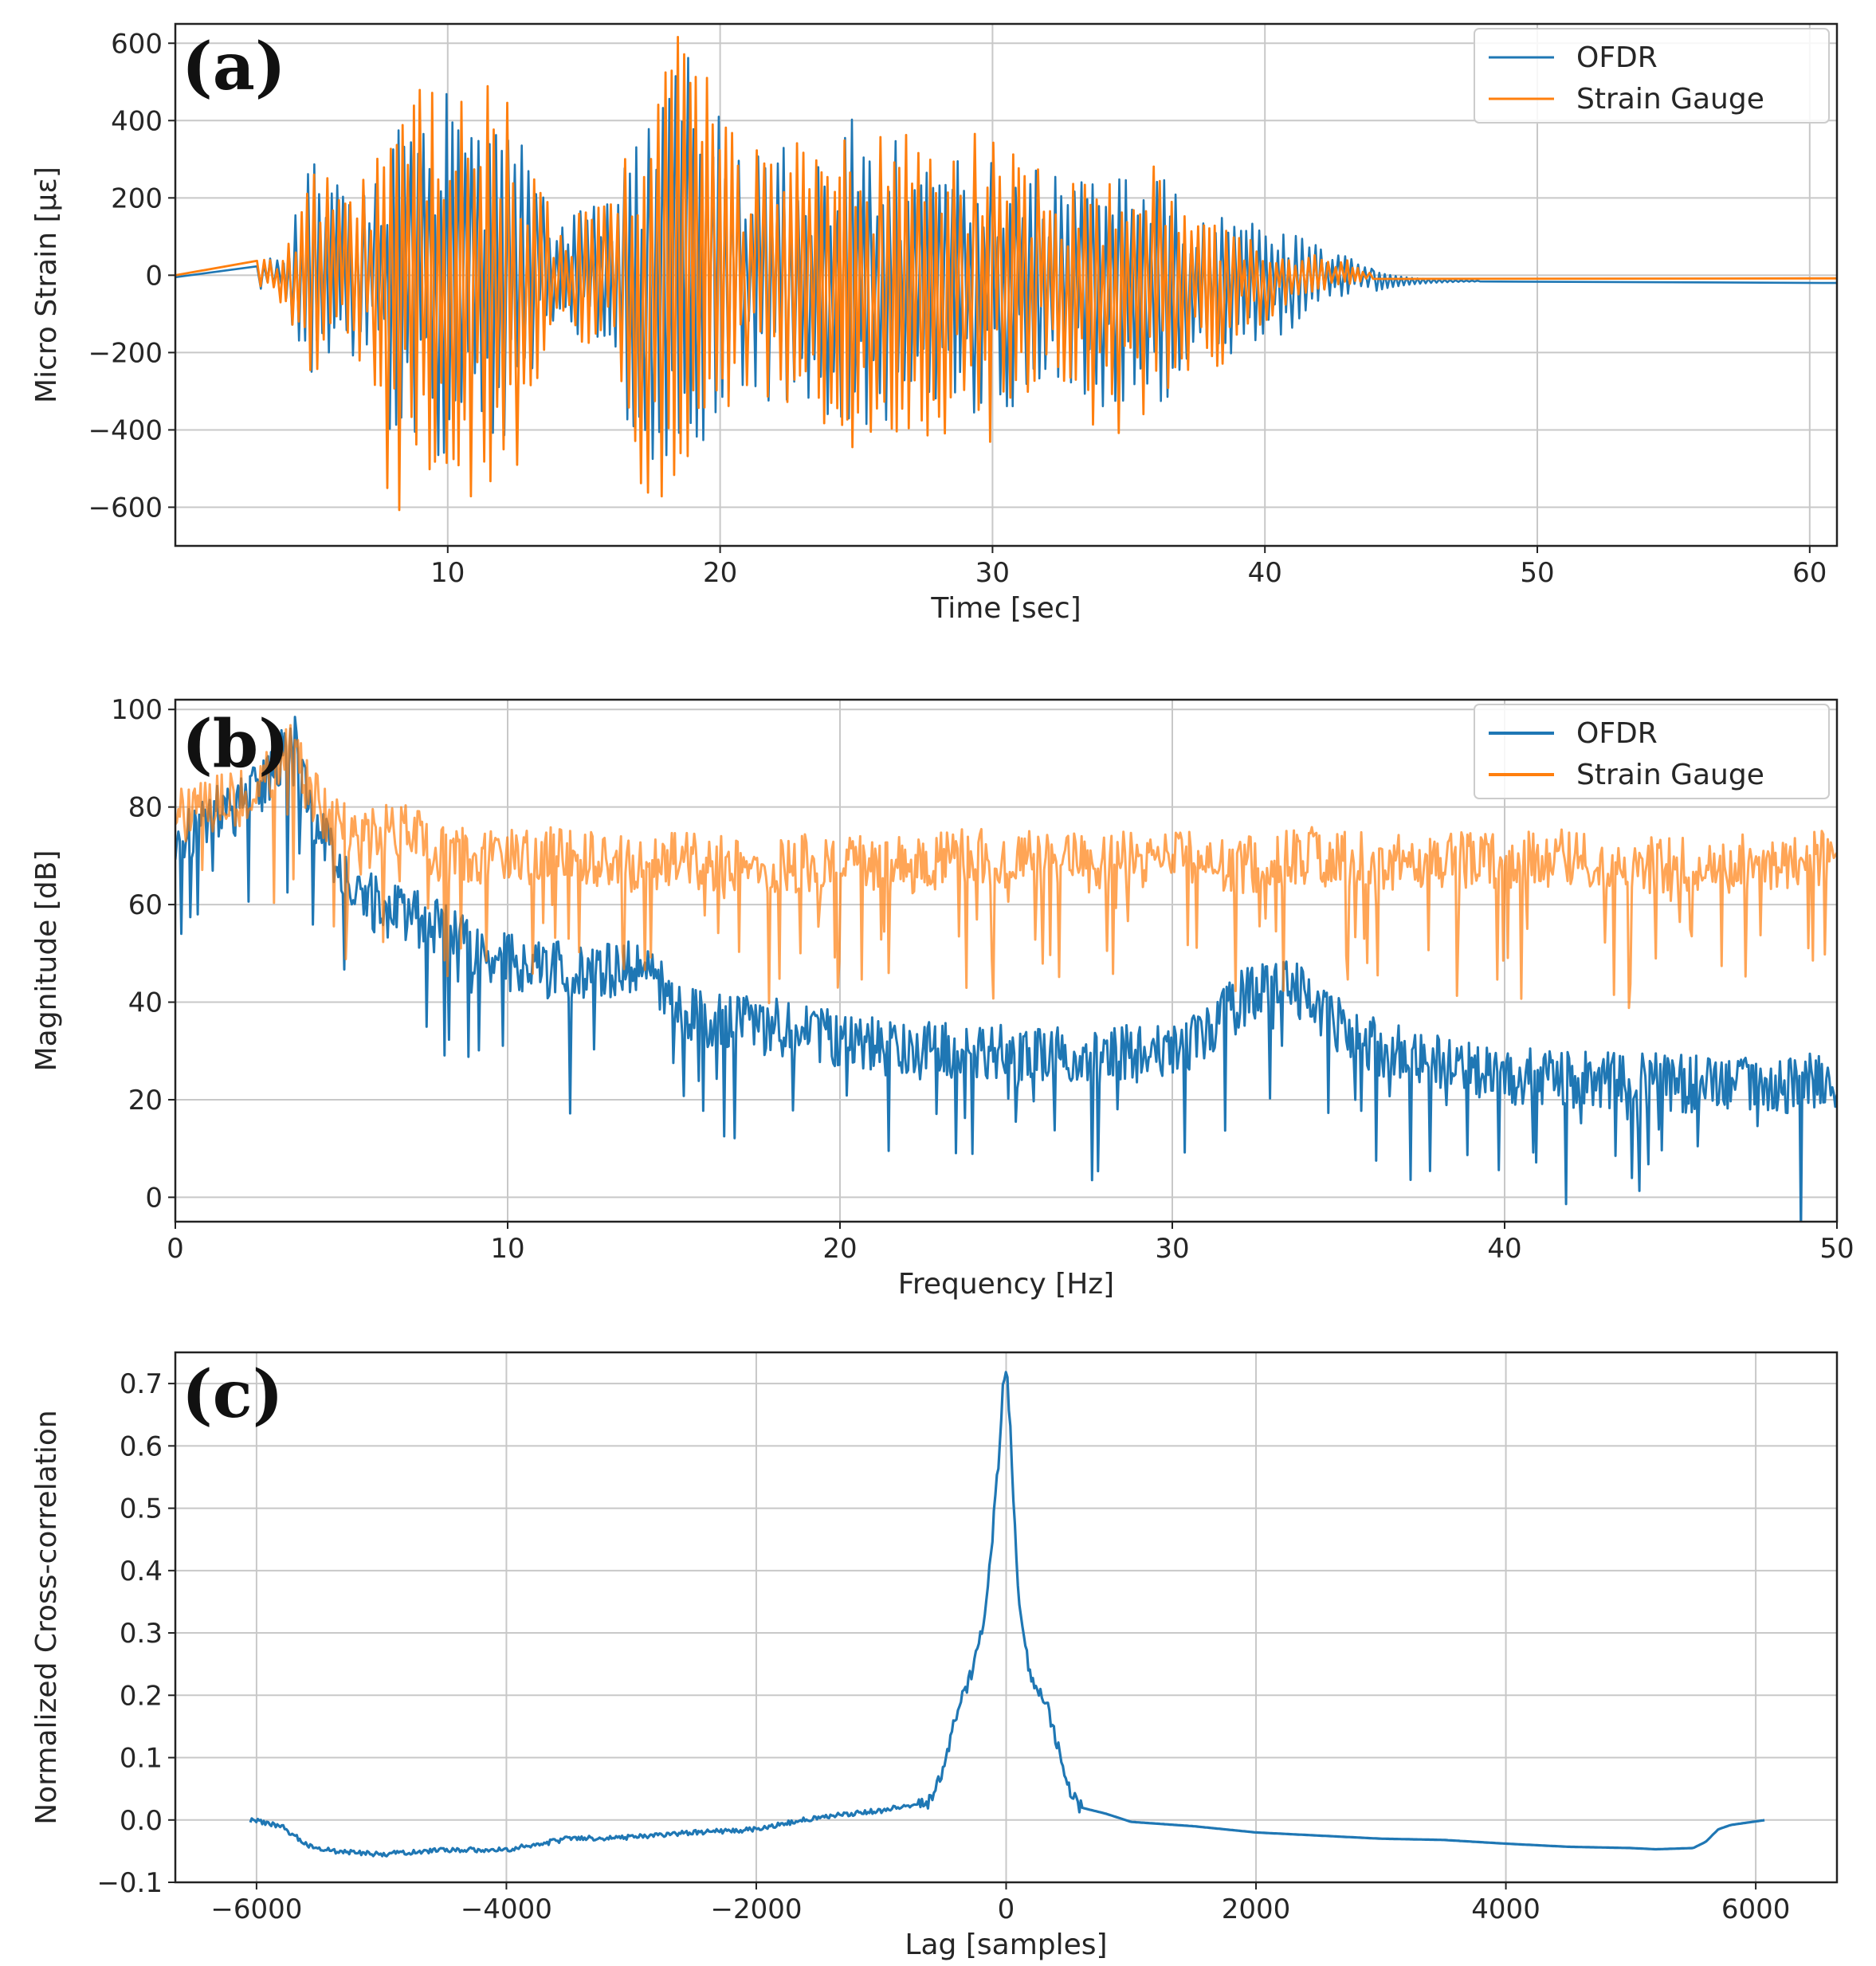 The height and width of the screenshot is (1966, 1876). What do you see at coordinates (141, 1509) in the screenshot?
I see `y-tick-label: 0.5` at bounding box center [141, 1509].